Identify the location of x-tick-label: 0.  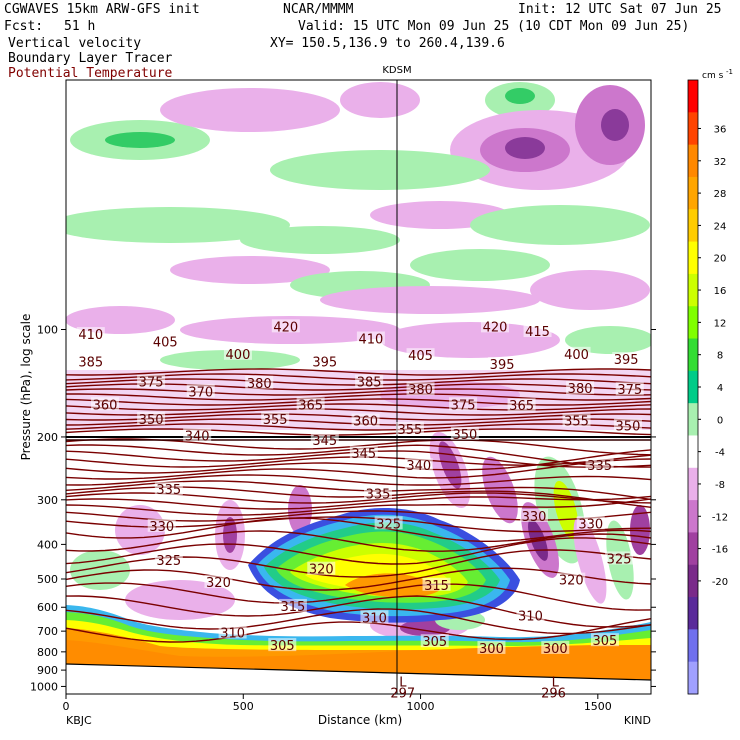
(66, 706).